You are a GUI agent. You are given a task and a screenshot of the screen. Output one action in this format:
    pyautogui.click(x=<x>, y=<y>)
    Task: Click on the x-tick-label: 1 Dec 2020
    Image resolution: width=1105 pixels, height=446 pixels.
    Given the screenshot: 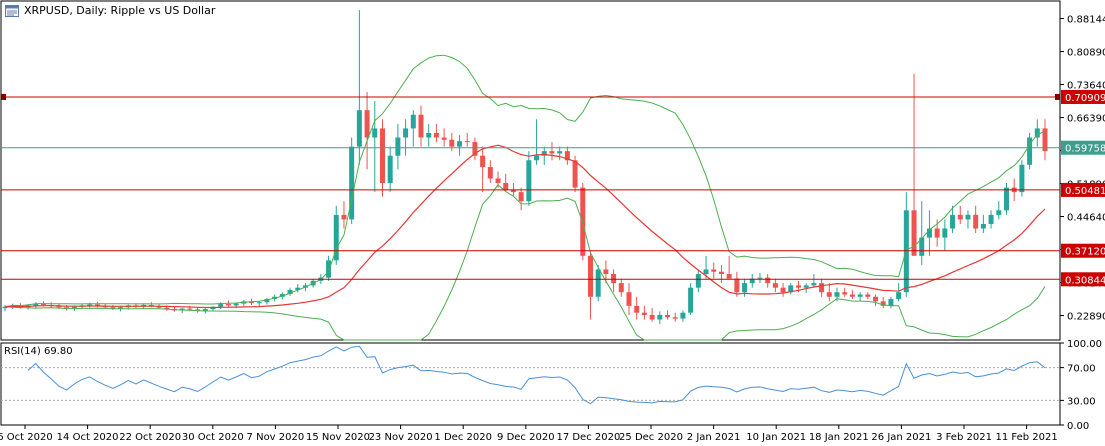 What is the action you would take?
    pyautogui.click(x=463, y=437)
    